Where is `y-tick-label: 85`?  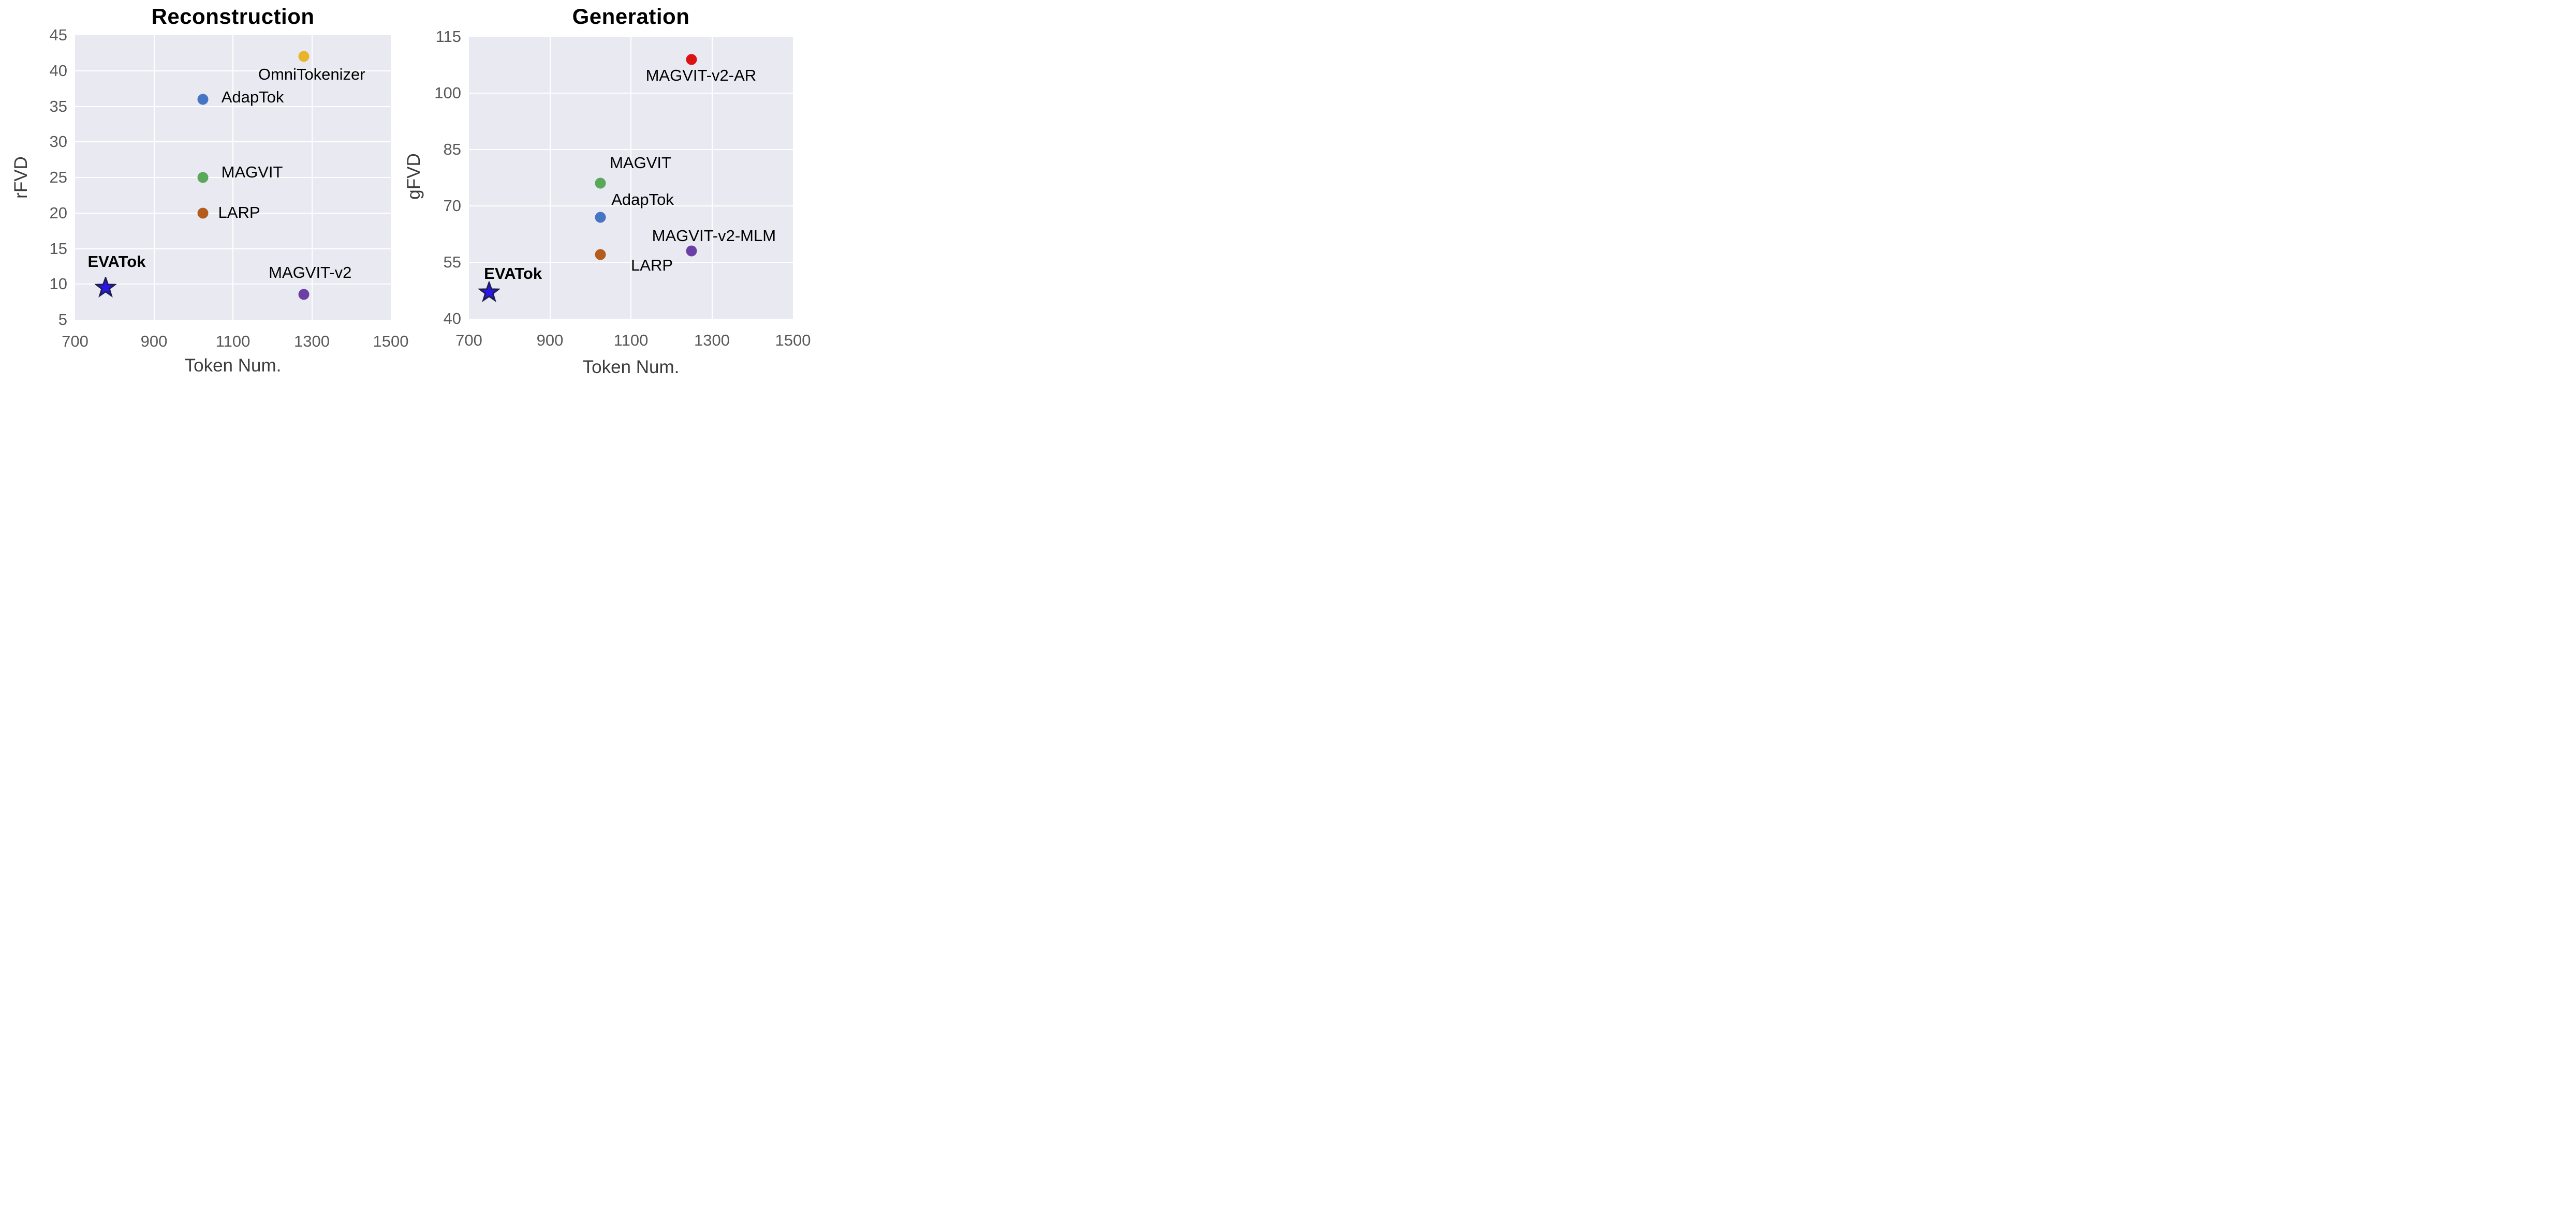 y-tick-label: 85 is located at coordinates (452, 149).